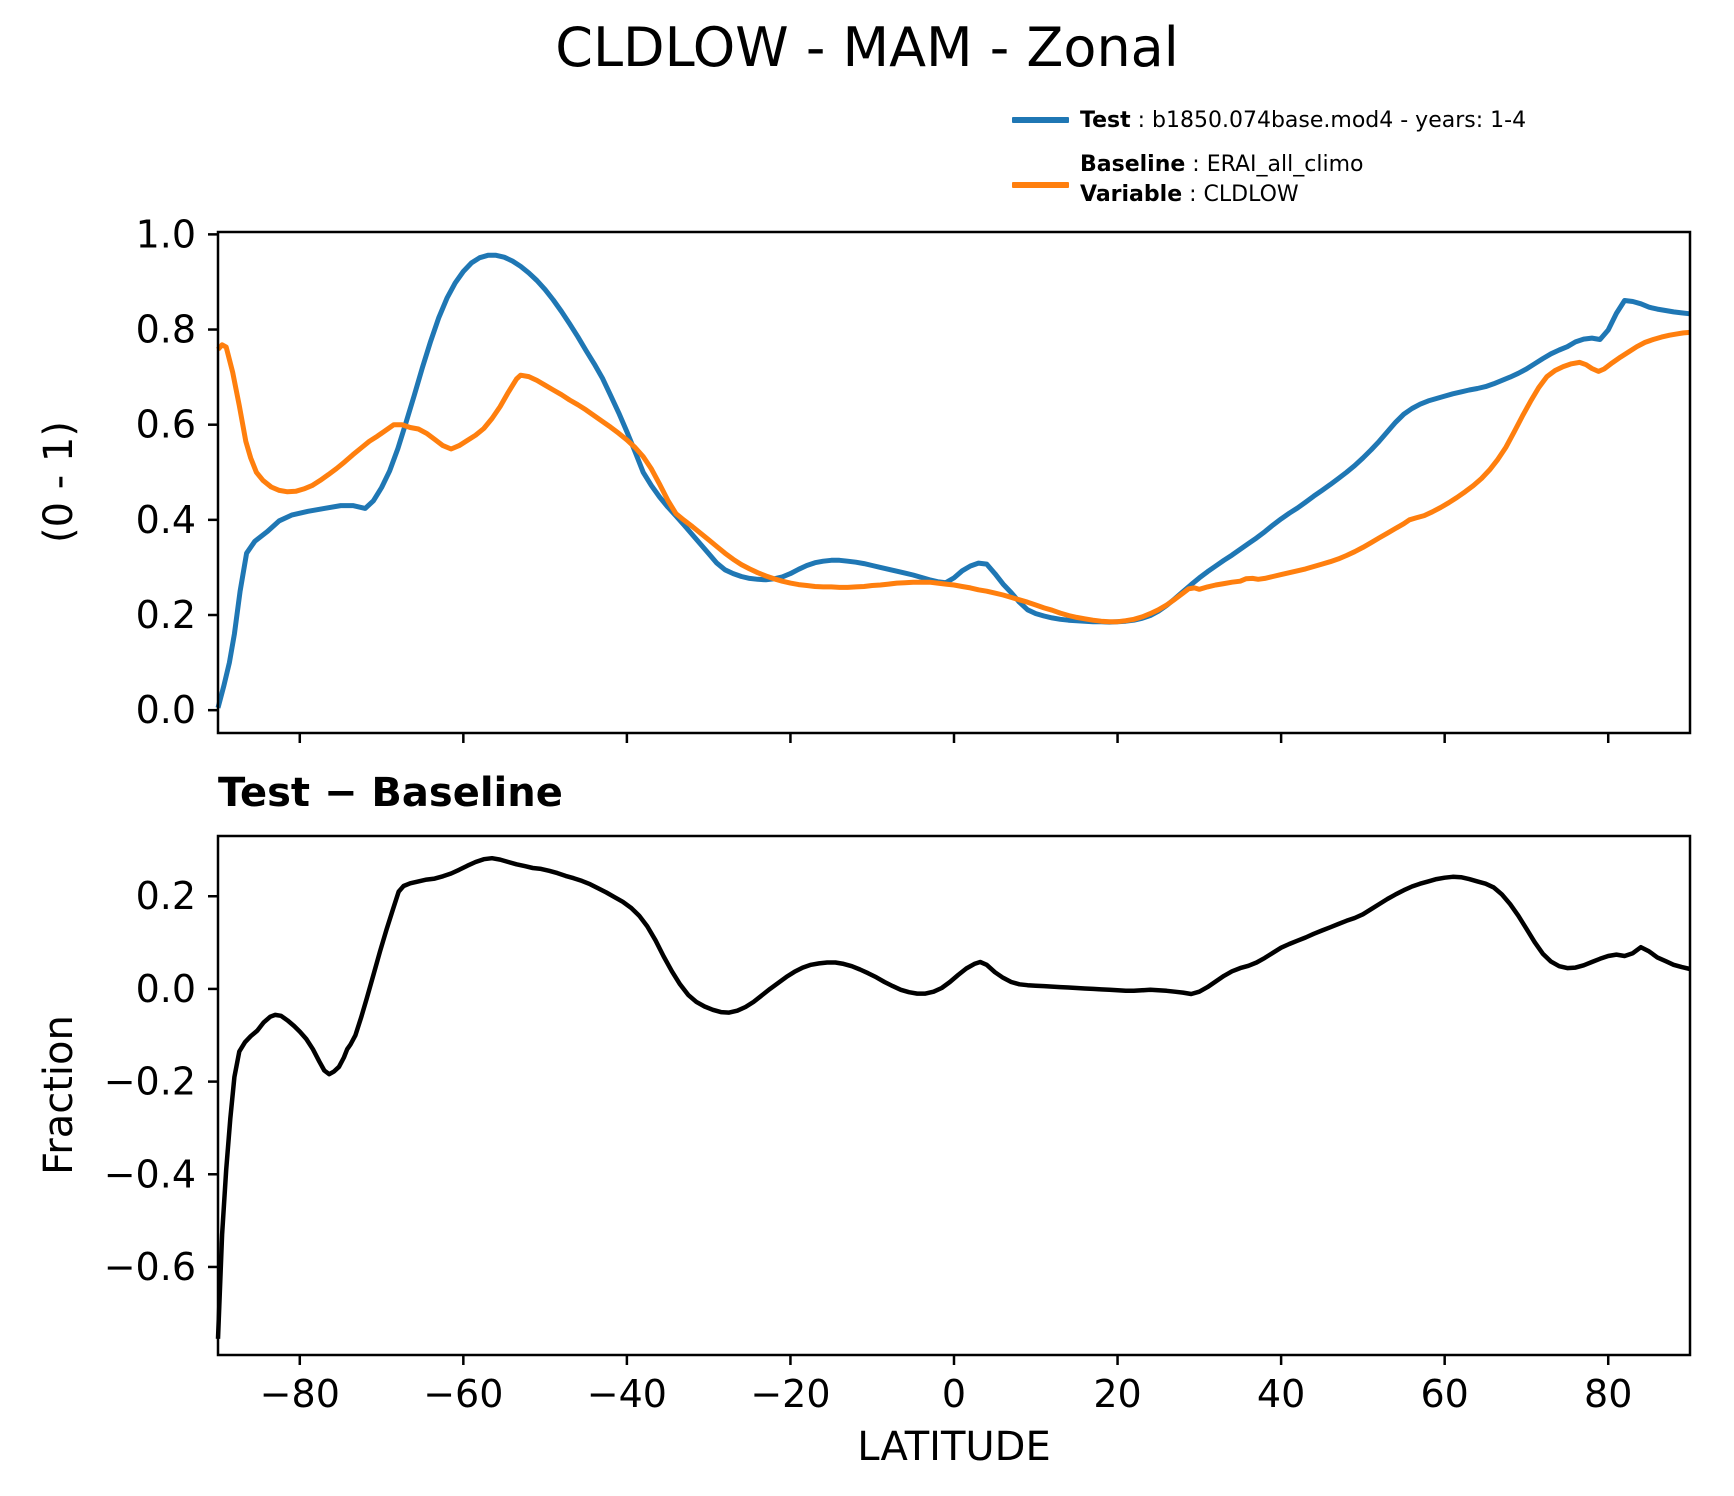  I want to click on x-tick-label: 0, so click(954, 1394).